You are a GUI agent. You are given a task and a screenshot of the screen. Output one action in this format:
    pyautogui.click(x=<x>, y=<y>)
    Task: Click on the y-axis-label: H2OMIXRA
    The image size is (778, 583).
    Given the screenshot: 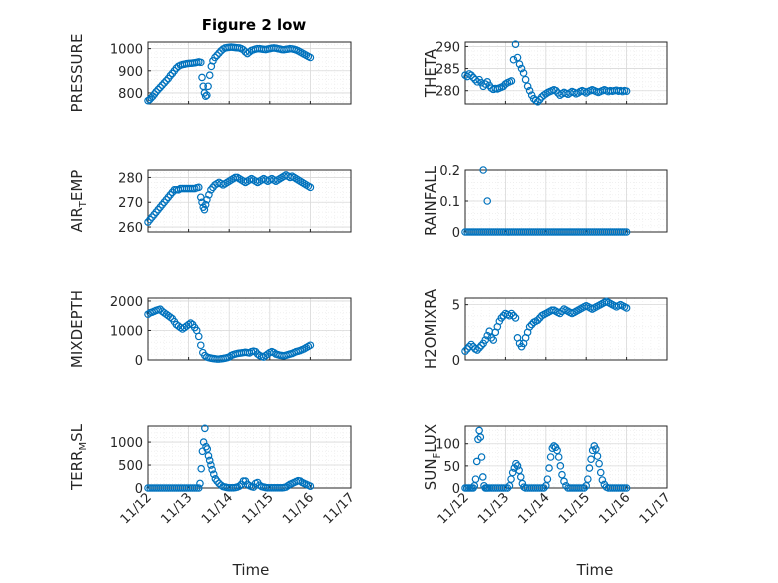 What is the action you would take?
    pyautogui.click(x=431, y=328)
    